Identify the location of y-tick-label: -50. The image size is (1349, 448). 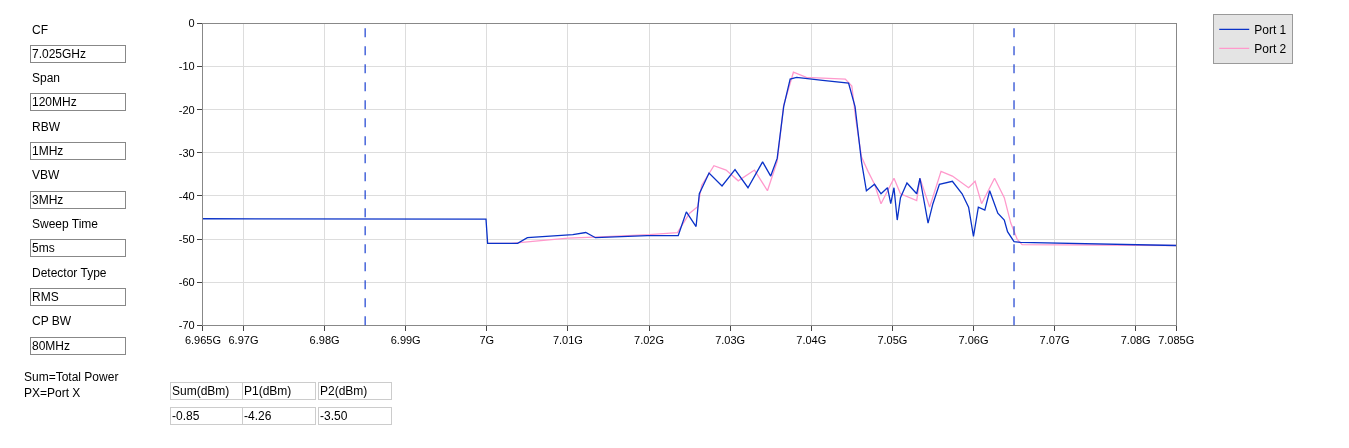
(186, 238).